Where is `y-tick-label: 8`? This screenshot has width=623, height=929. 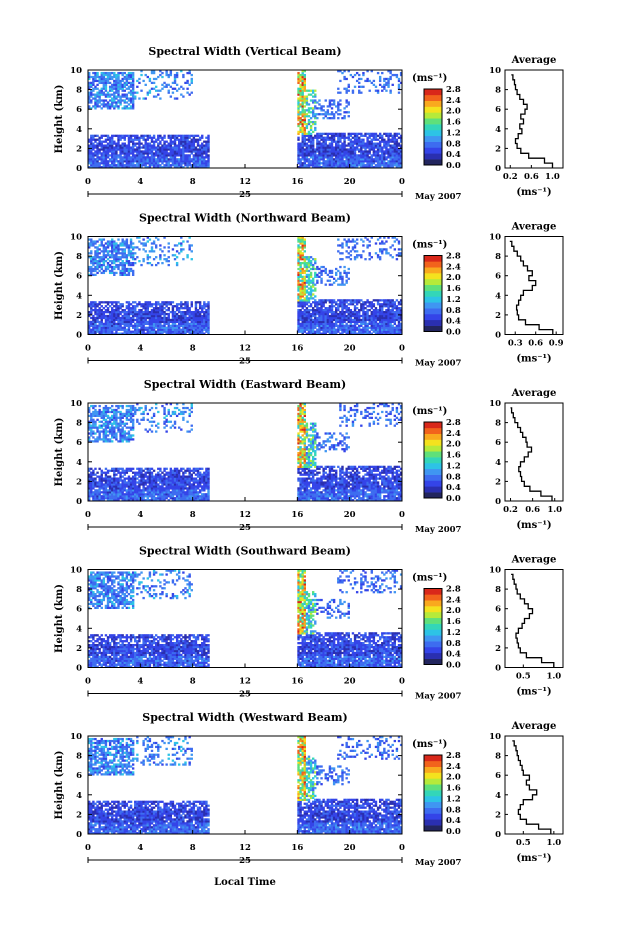 y-tick-label: 8 is located at coordinates (79, 257).